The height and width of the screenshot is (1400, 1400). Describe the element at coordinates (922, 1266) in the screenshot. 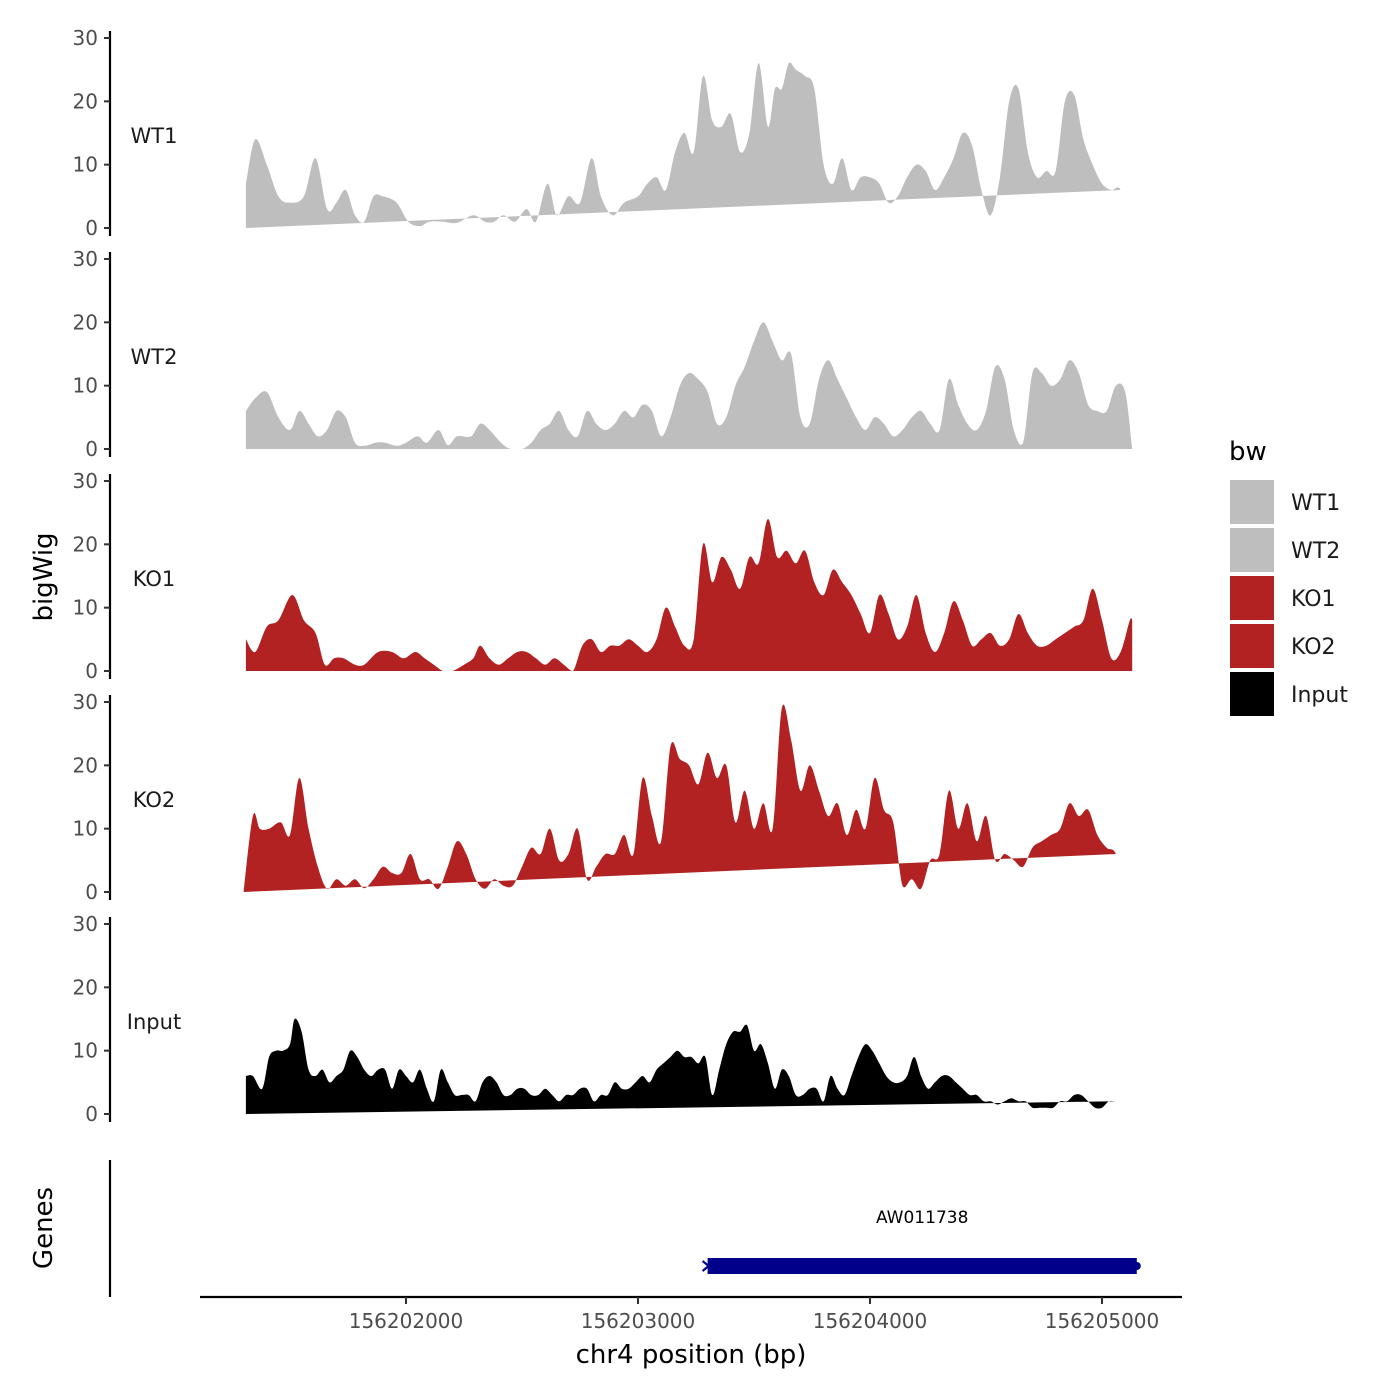

I see `gene-body` at that location.